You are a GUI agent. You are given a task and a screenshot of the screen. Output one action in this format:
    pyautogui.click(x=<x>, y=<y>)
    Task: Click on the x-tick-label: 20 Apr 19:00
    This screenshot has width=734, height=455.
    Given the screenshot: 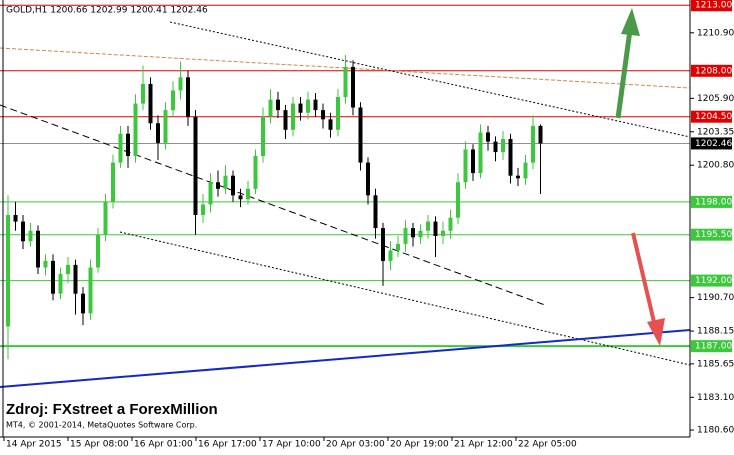 What is the action you would take?
    pyautogui.click(x=419, y=445)
    